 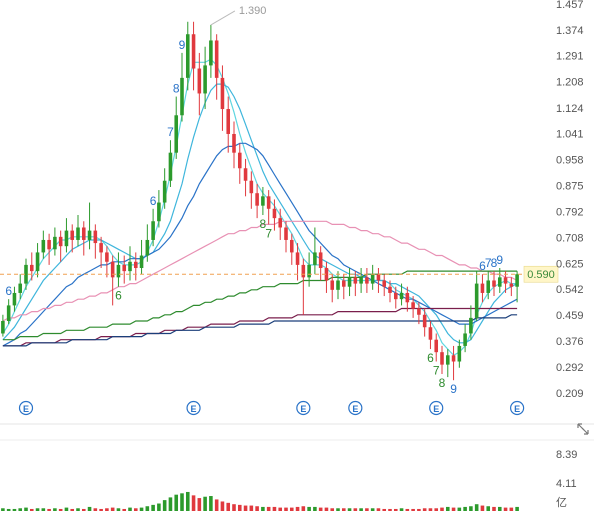 What do you see at coordinates (561, 502) in the screenshot?
I see `volume-unit-label: 亿` at bounding box center [561, 502].